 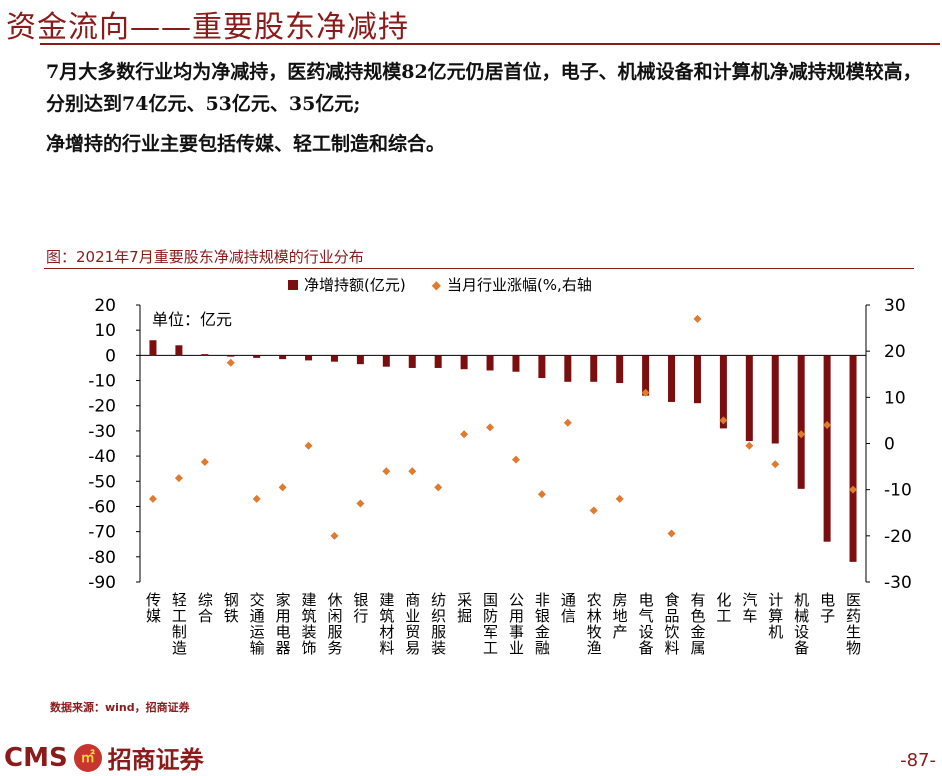 What do you see at coordinates (749, 608) in the screenshot?
I see `category-label: 汽车` at bounding box center [749, 608].